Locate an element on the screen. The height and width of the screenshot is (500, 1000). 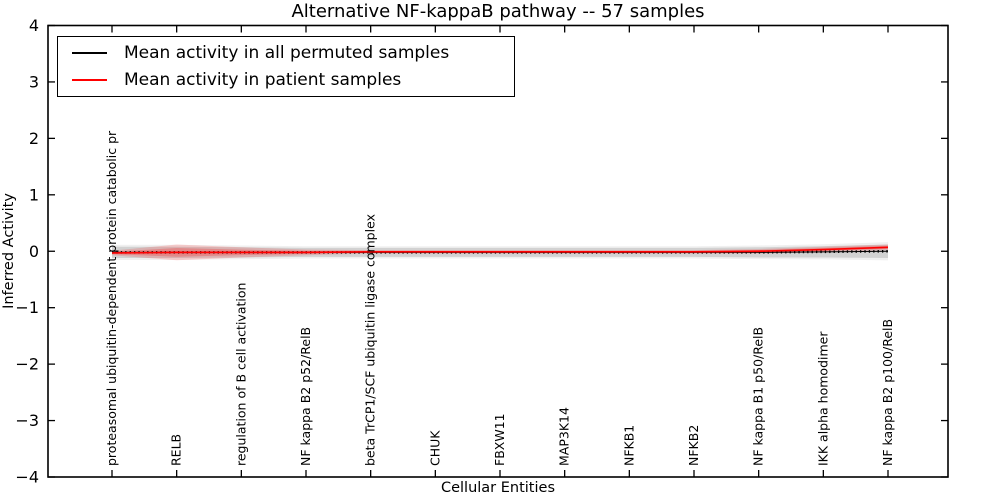
y-tick-label: −2 is located at coordinates (27, 364).